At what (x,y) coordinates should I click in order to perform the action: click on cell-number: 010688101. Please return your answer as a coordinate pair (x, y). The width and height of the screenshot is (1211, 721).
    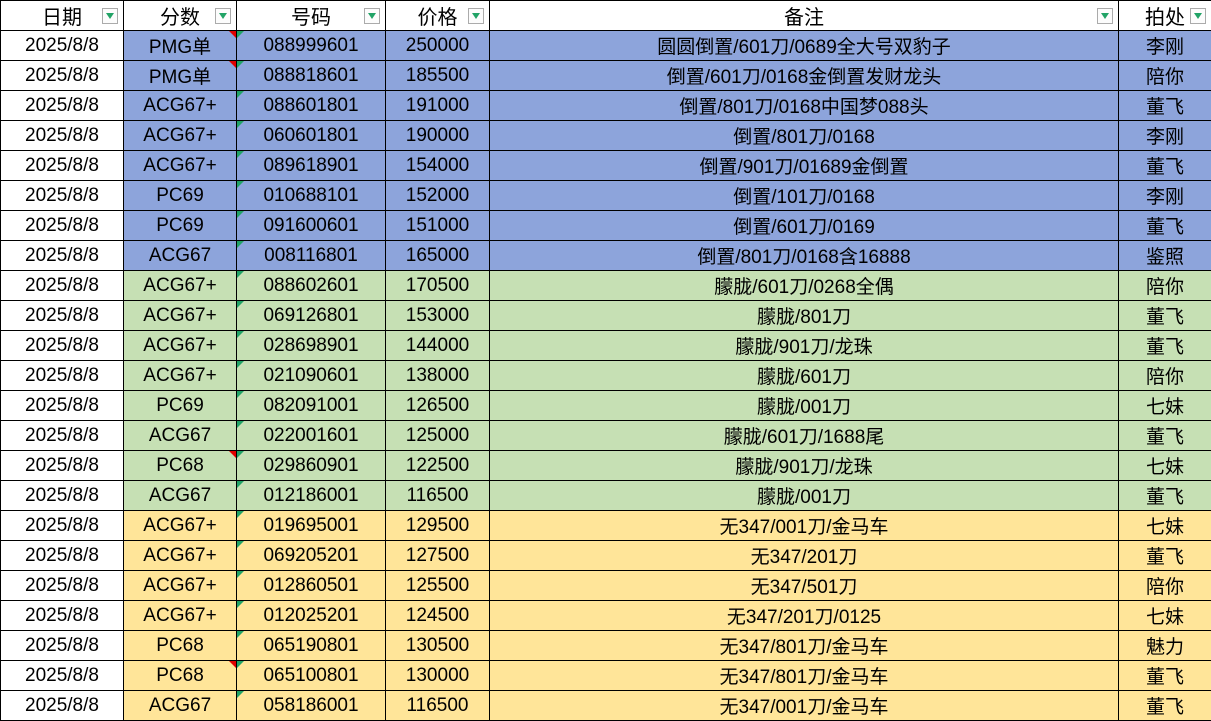
    Looking at the image, I should click on (311, 195).